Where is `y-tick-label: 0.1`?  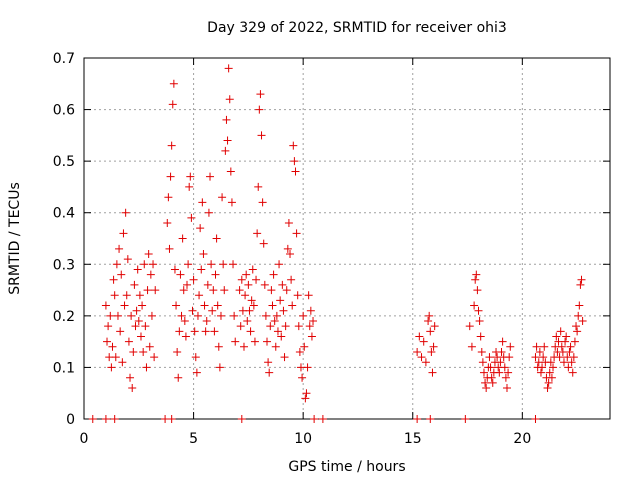
y-tick-label: 0.1 is located at coordinates (64, 368).